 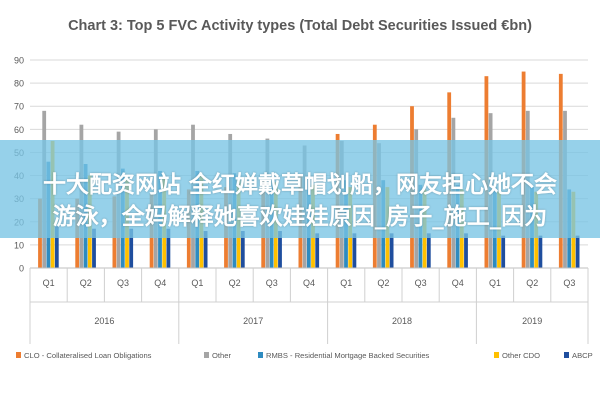 I want to click on y-tick-label: 90, so click(x=19, y=61).